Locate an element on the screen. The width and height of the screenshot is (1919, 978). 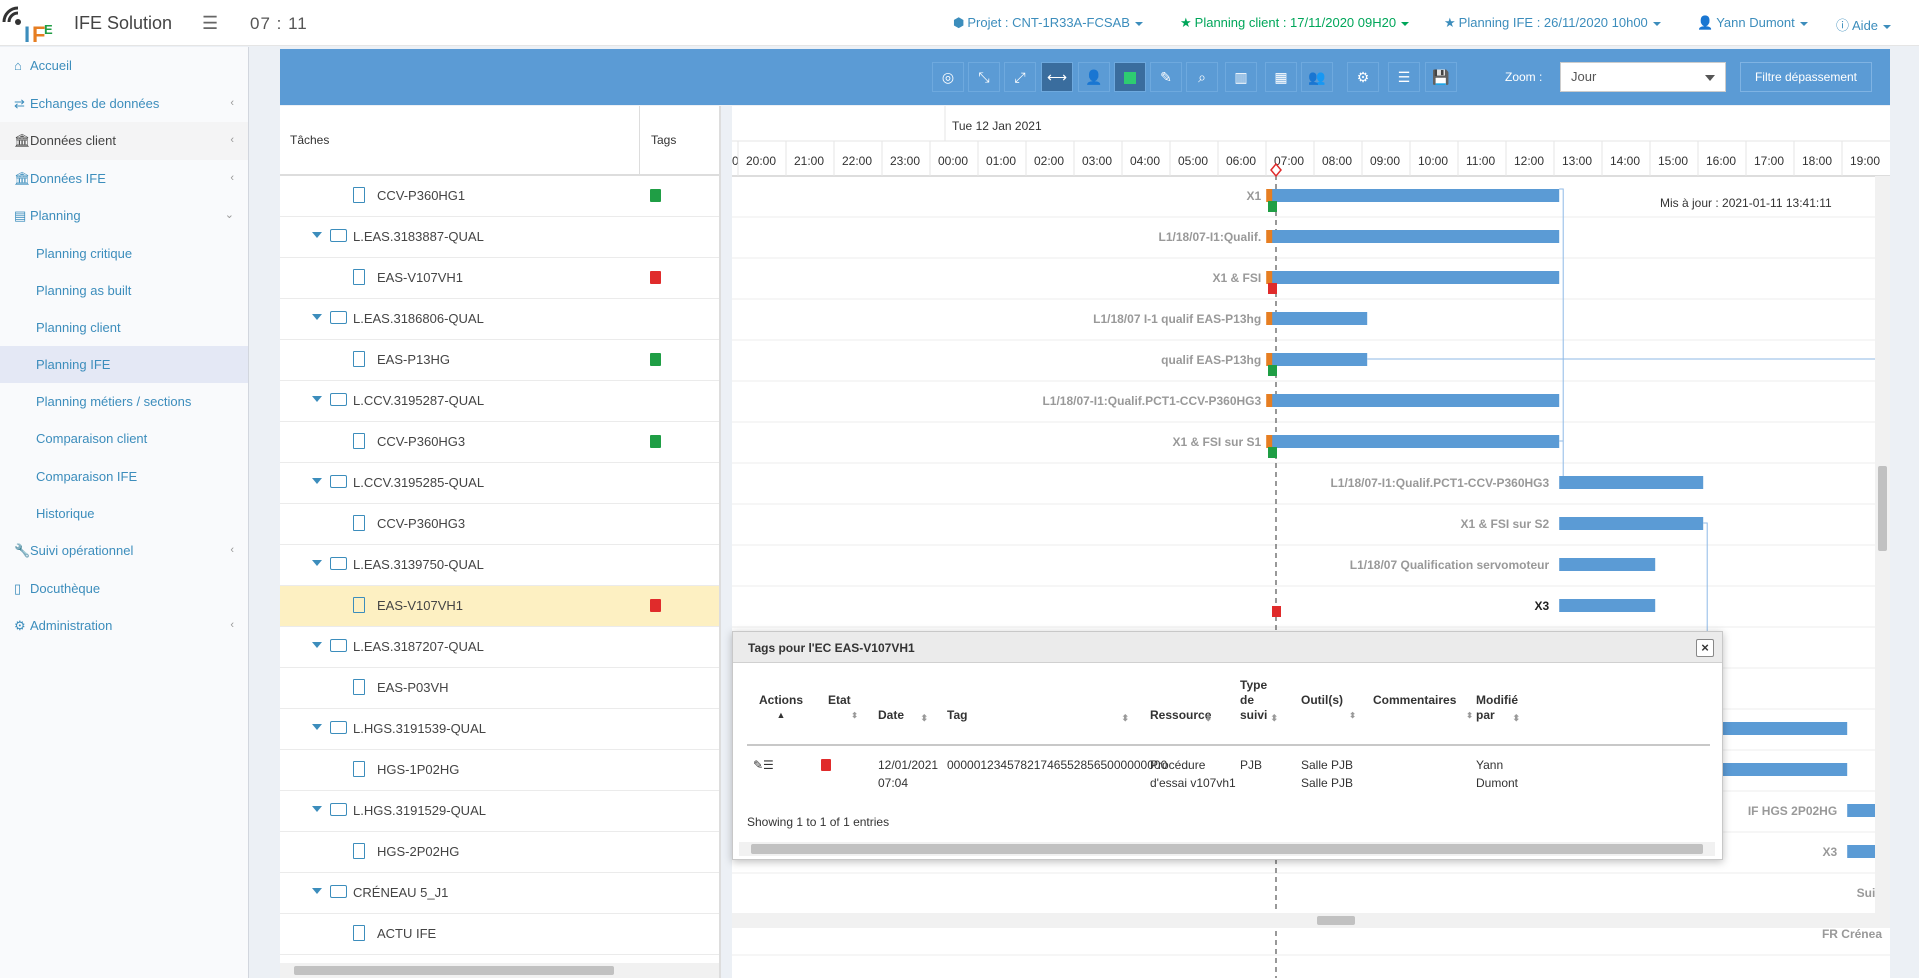
user-icon: 👤 is located at coordinates (1094, 77).